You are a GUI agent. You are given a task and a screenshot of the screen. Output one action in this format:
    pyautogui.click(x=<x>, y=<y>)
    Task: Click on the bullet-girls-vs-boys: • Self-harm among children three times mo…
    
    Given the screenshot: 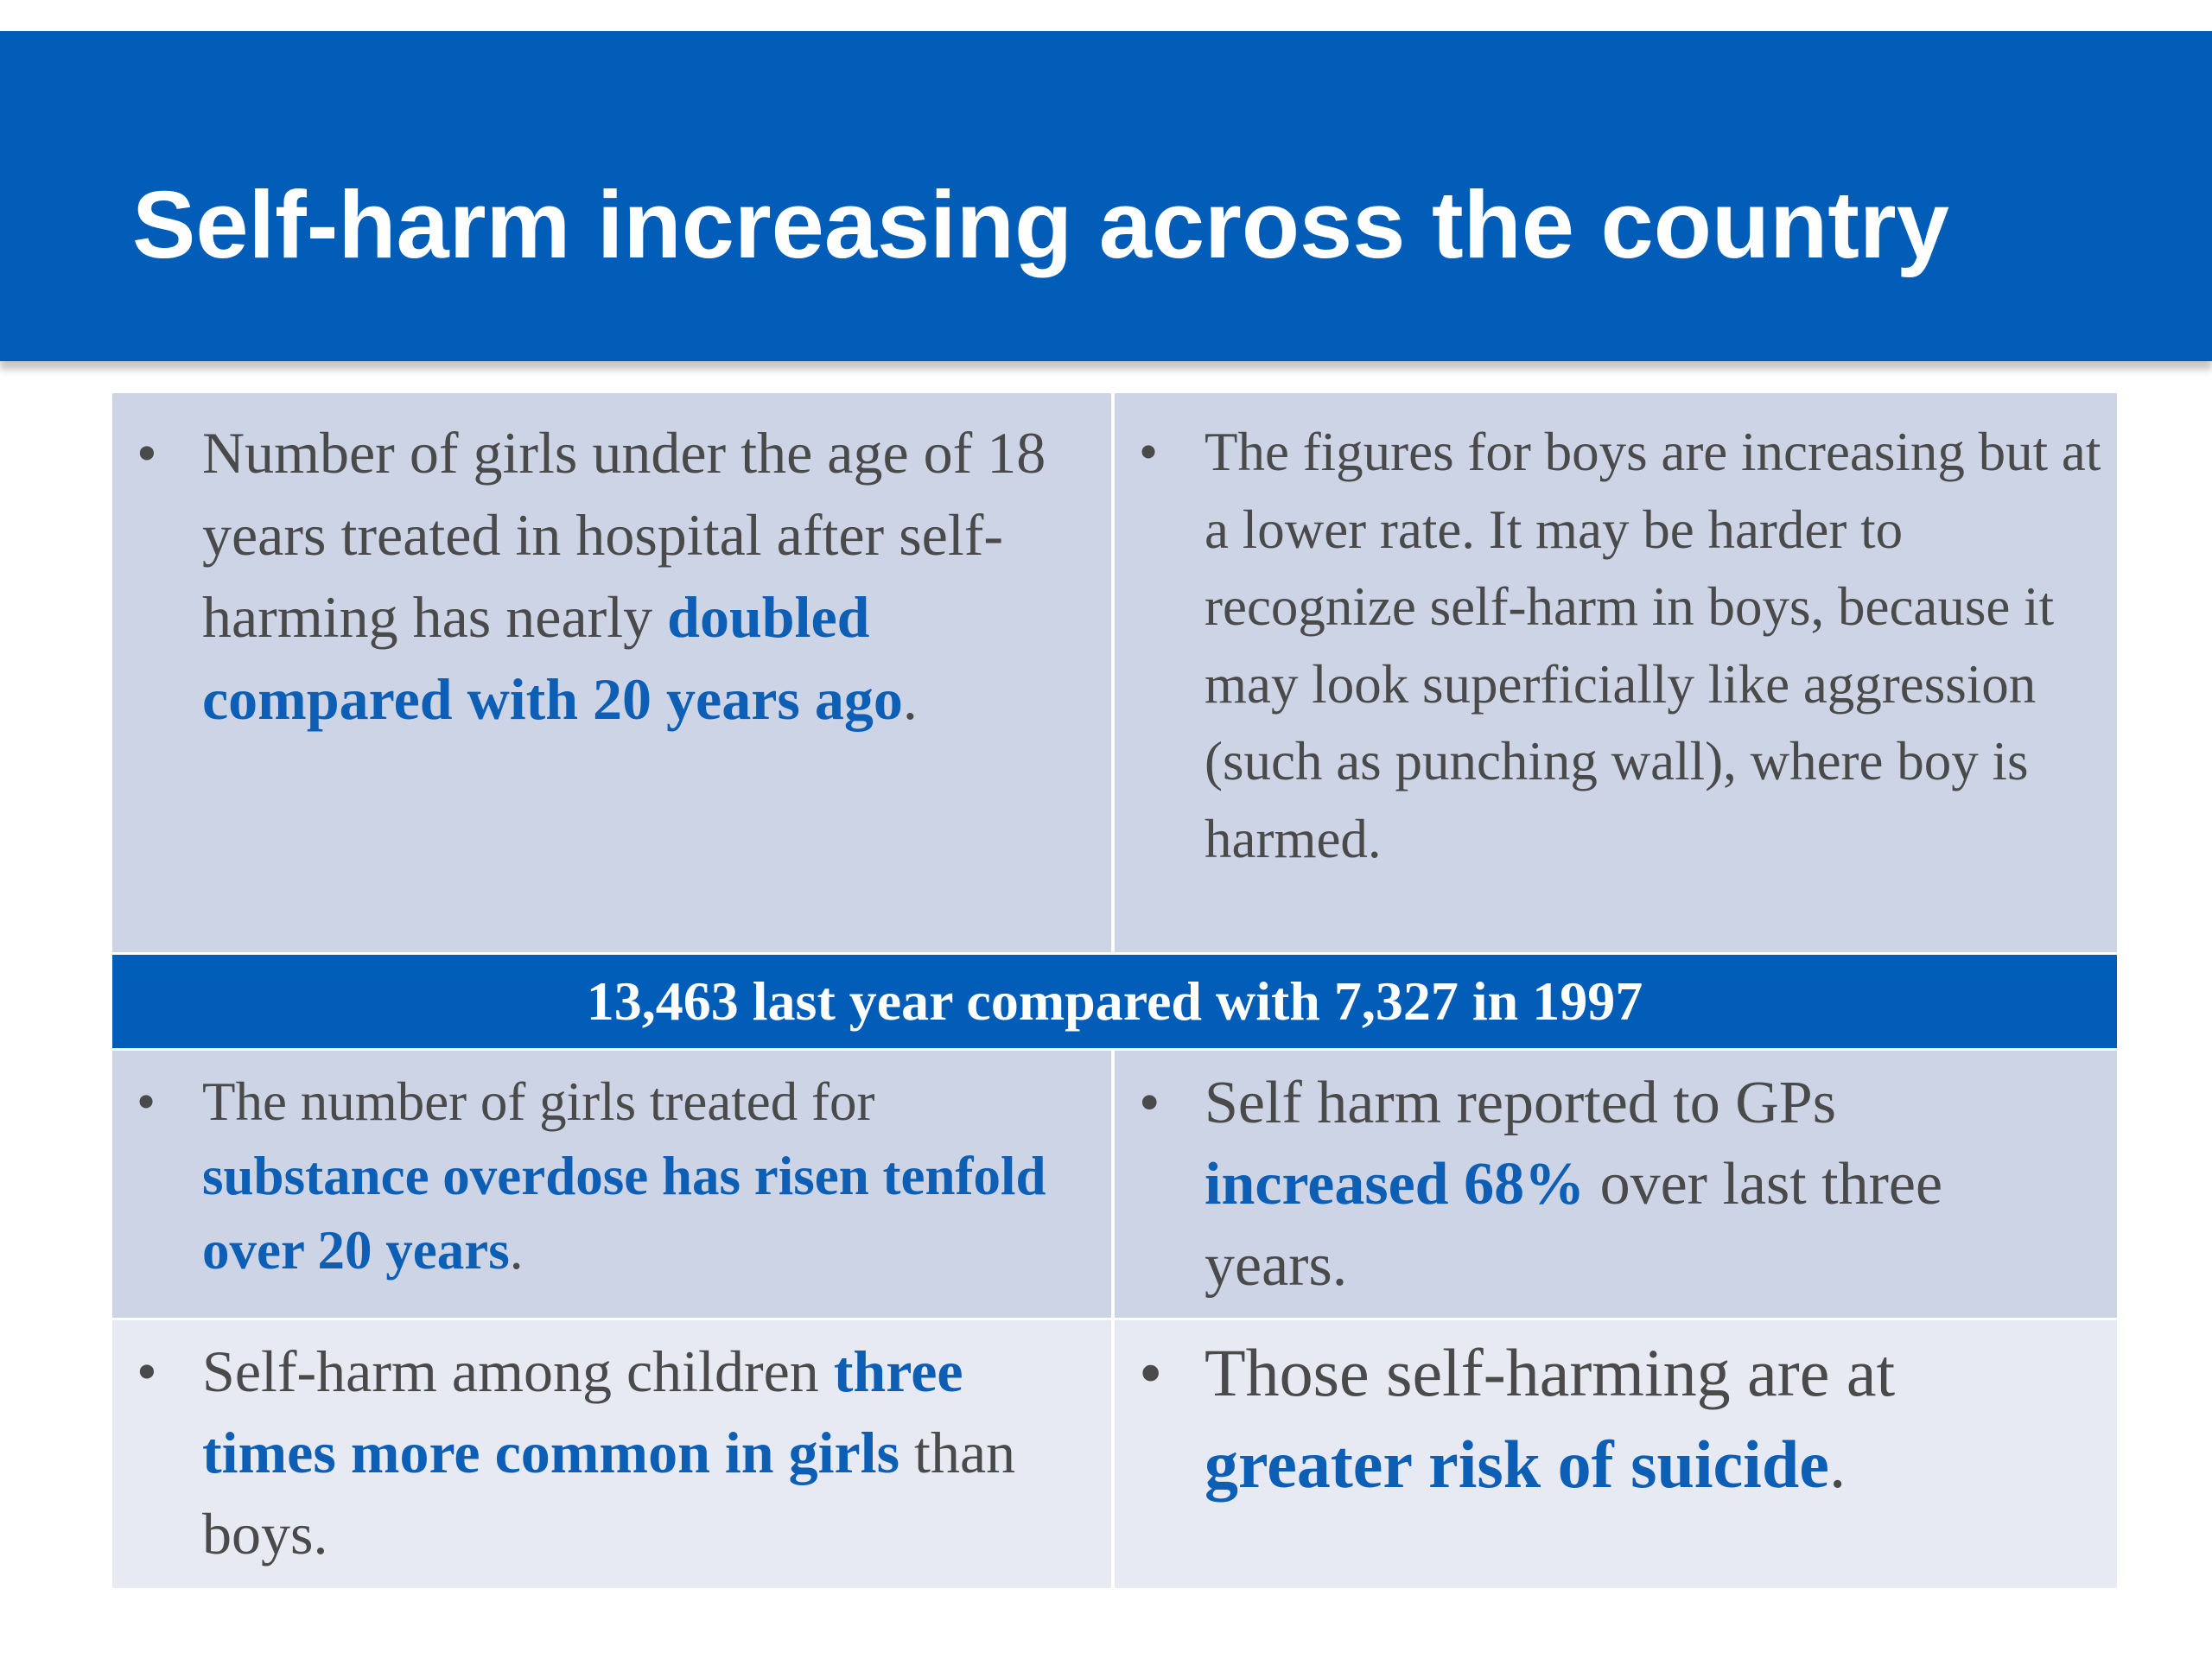 What is the action you would take?
    pyautogui.click(x=619, y=1452)
    